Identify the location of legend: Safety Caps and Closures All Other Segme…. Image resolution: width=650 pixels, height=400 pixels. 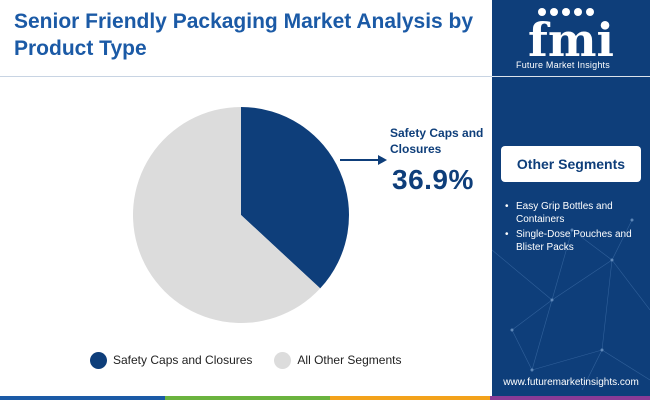
(256, 360).